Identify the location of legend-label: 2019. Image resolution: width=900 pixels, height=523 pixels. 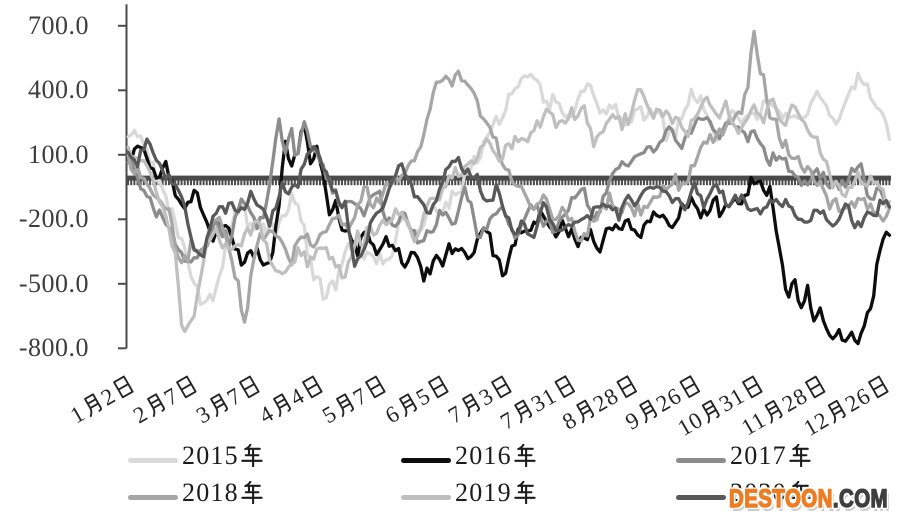
(496, 494).